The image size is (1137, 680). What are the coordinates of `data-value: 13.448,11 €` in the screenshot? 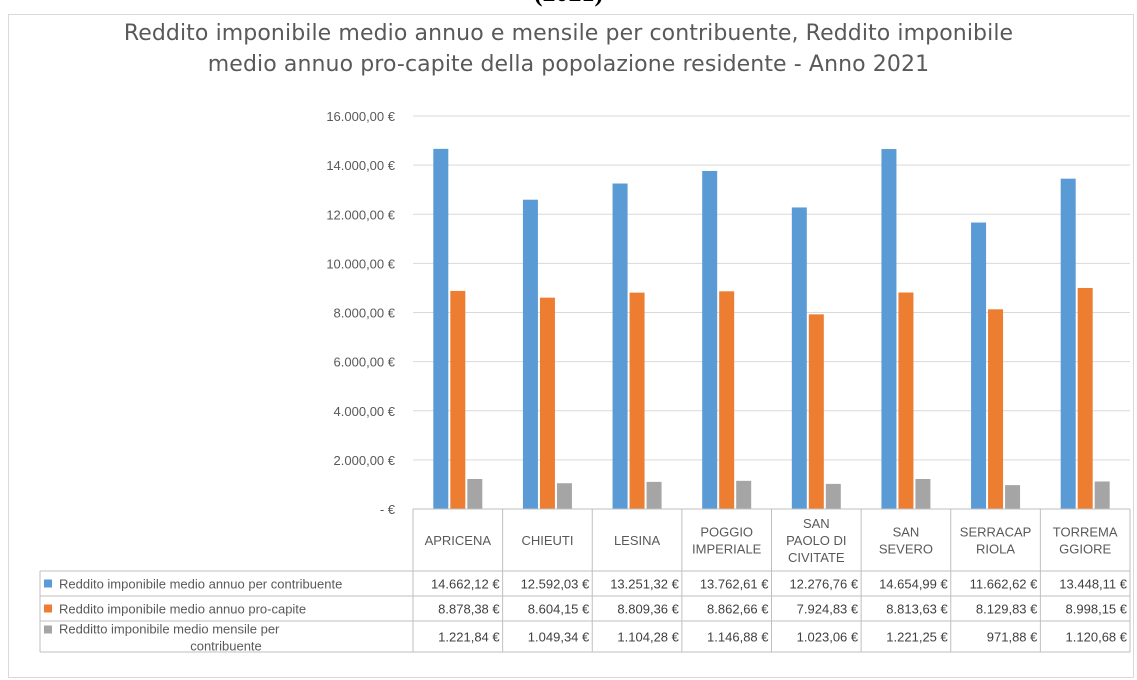 It's located at (1093, 584).